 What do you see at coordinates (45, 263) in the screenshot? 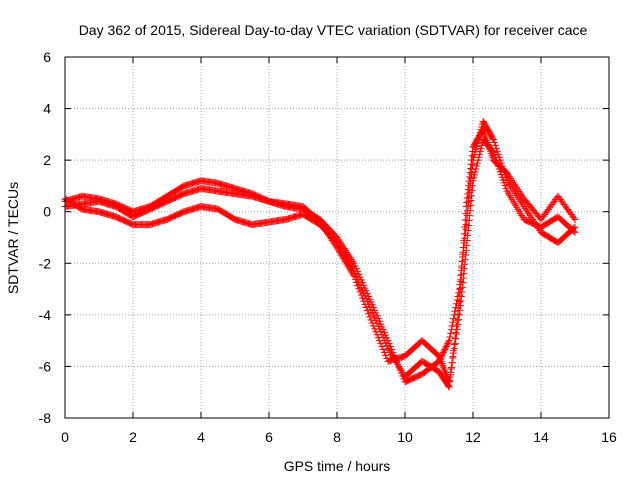
I see `y-tick-label: -2` at bounding box center [45, 263].